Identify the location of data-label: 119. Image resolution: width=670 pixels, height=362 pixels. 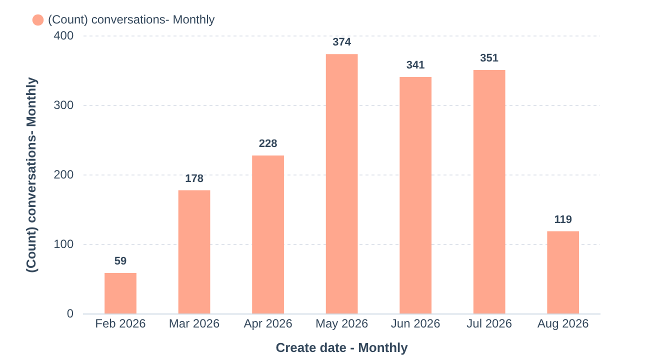
(563, 220).